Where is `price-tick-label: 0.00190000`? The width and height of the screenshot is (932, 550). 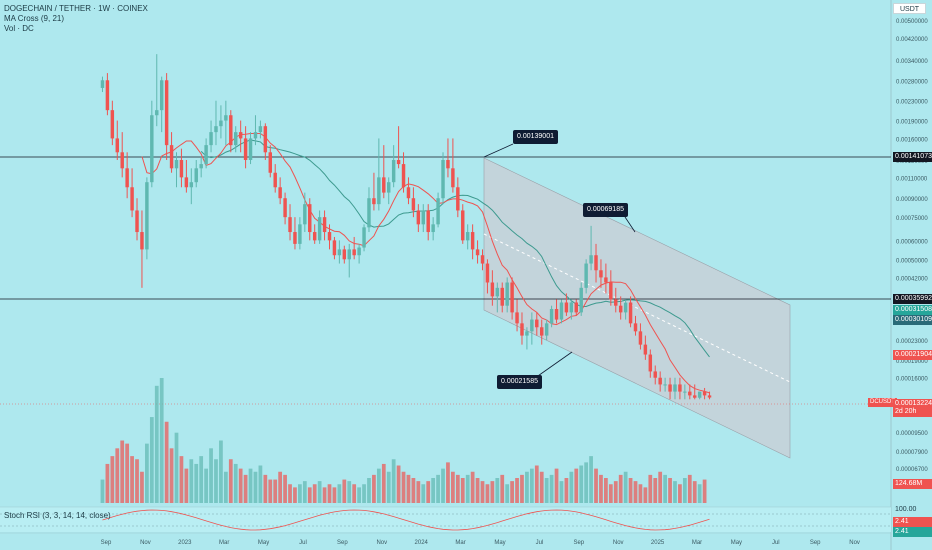
price-tick-label: 0.00190000 is located at coordinates (912, 123).